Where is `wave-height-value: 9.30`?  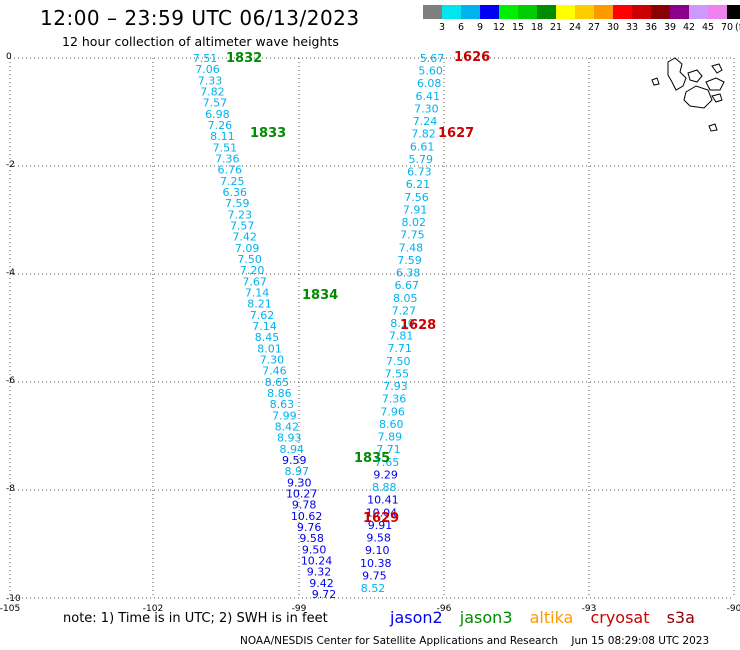 wave-height-value: 9.30 is located at coordinates (299, 482).